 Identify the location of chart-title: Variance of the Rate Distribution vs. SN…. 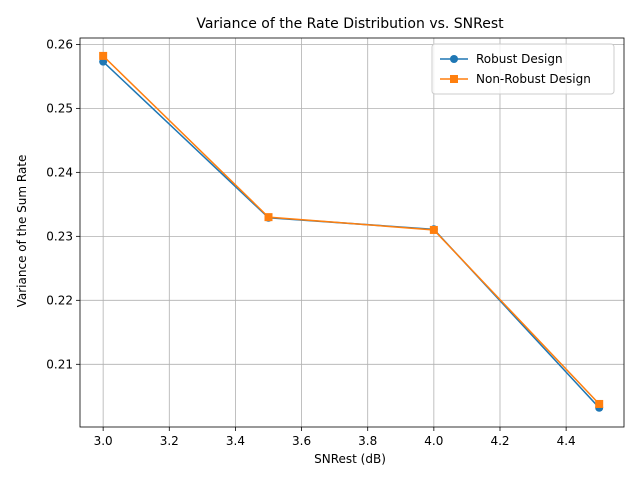
(350, 24).